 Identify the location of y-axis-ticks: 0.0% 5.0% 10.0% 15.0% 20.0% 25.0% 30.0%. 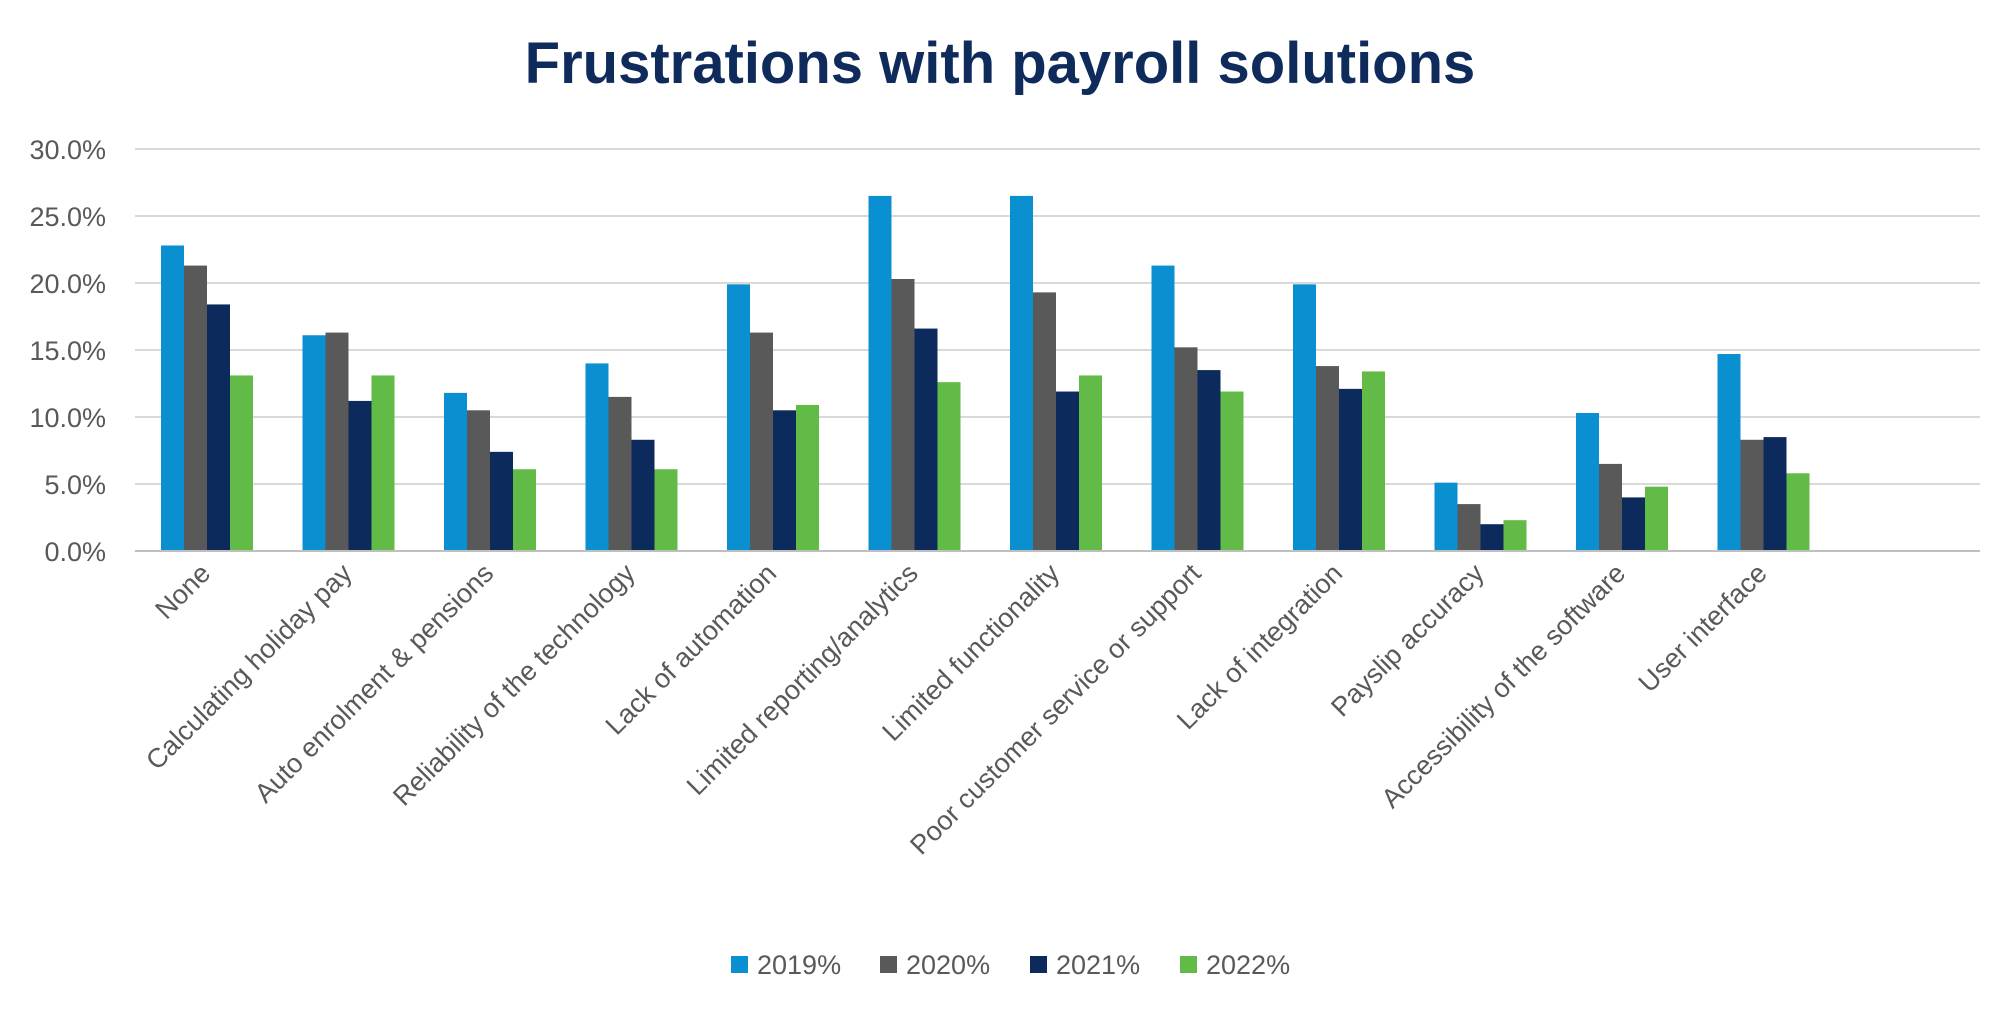
(67, 351).